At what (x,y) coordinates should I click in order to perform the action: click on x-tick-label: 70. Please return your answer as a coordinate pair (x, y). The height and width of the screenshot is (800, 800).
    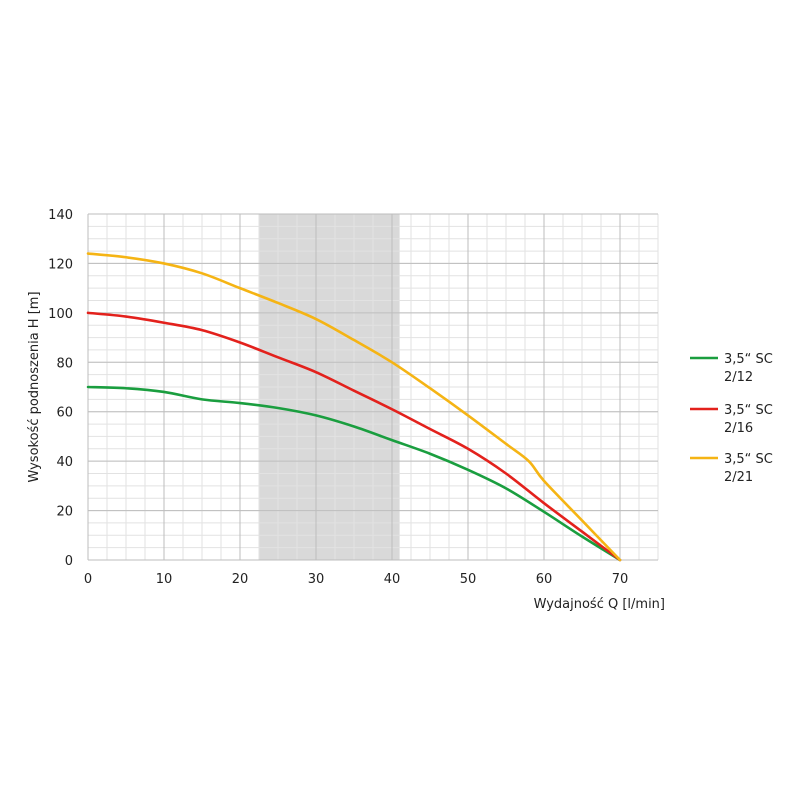
    Looking at the image, I should click on (620, 579).